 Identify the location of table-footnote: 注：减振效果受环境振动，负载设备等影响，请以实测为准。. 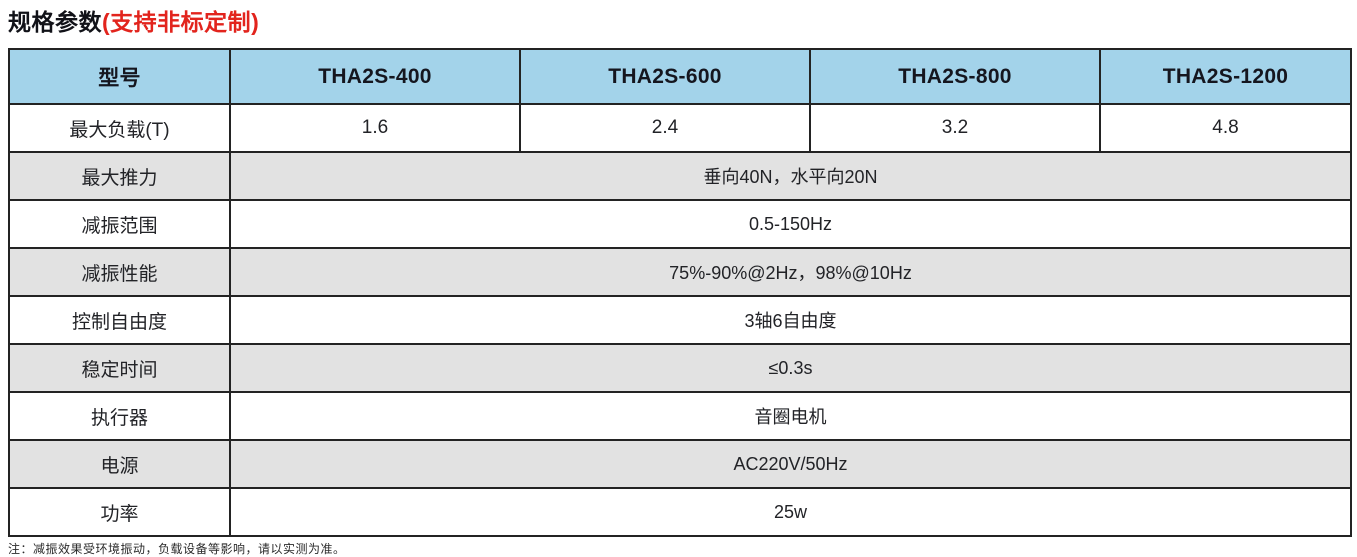
(177, 549).